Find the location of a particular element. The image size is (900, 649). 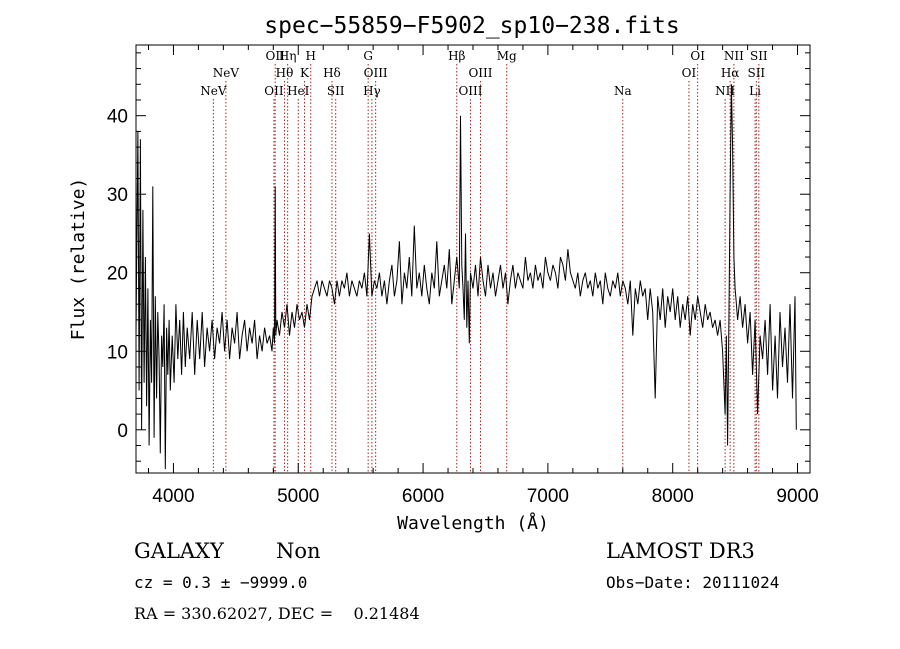

x-tick-label-5: 9000 is located at coordinates (797, 496).